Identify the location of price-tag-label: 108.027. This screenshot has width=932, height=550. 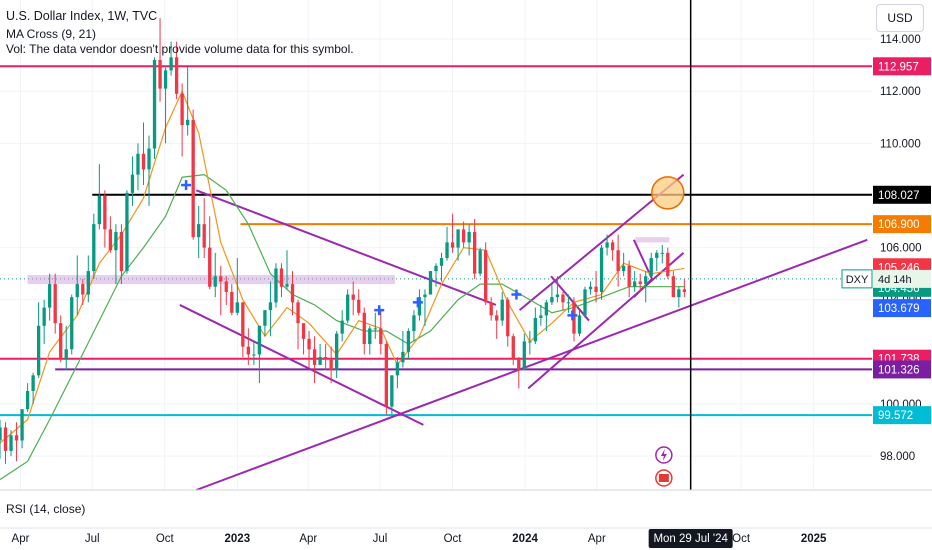
(899, 196).